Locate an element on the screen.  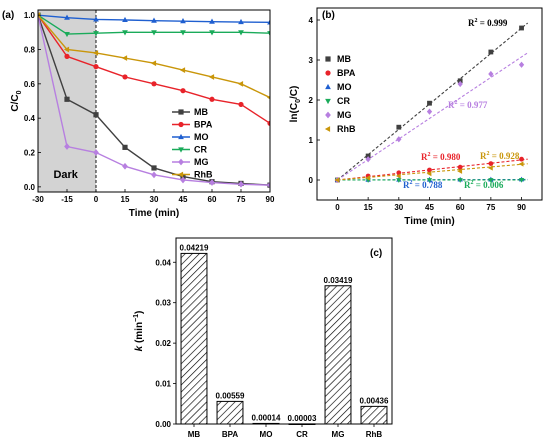
bar-value-label-mo: 0.00014 is located at coordinates (266, 417).